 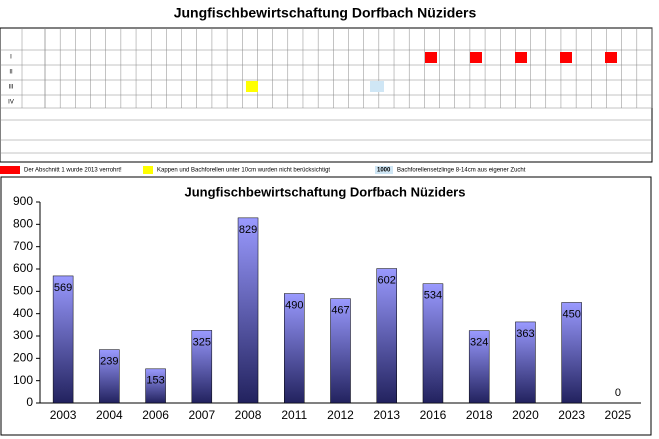 What do you see at coordinates (29, 402) in the screenshot?
I see `y-tick-label: 0` at bounding box center [29, 402].